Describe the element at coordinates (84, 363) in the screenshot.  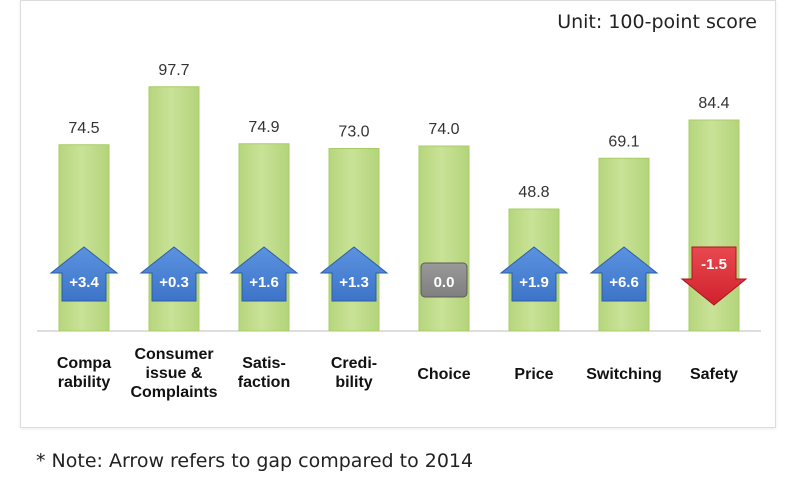
I see `category-label: Compa` at that location.